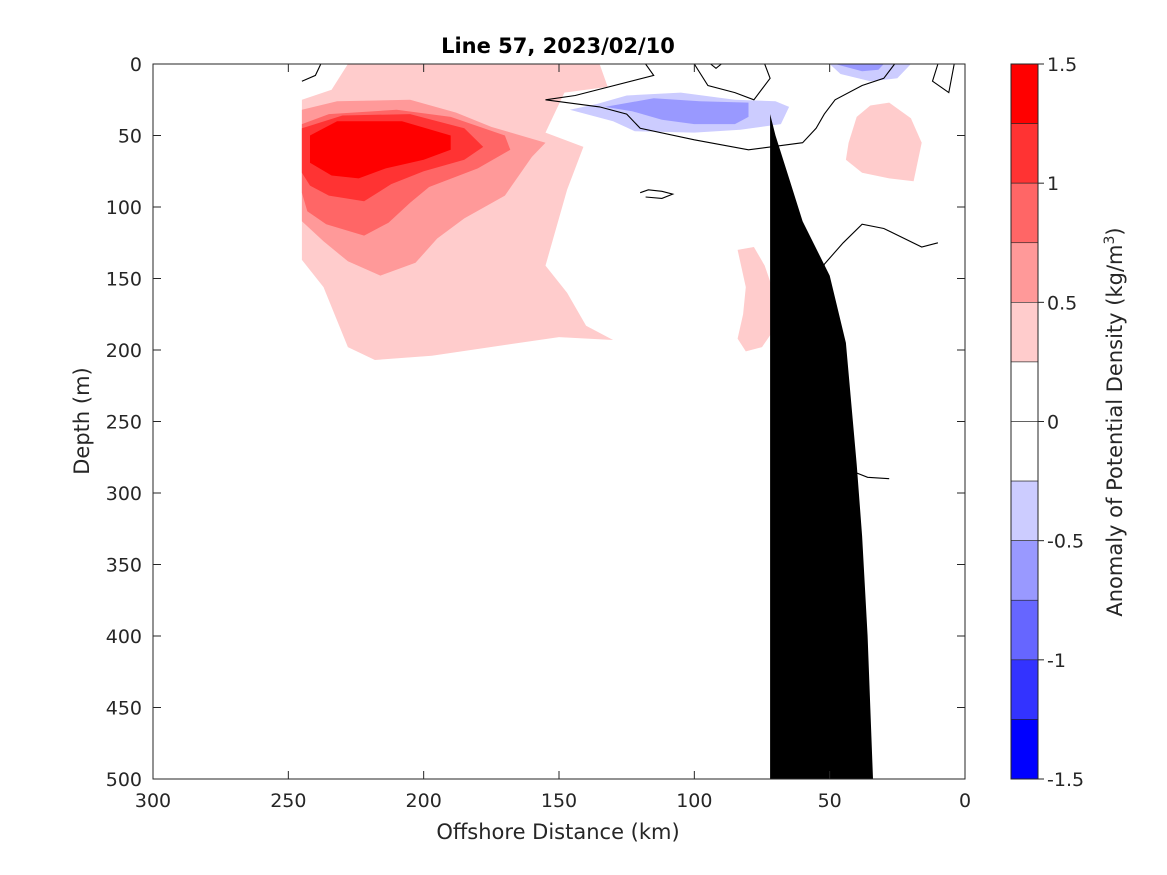 The image size is (1167, 875). What do you see at coordinates (1115, 231) in the screenshot?
I see `colorbar-label-close: )` at bounding box center [1115, 231].